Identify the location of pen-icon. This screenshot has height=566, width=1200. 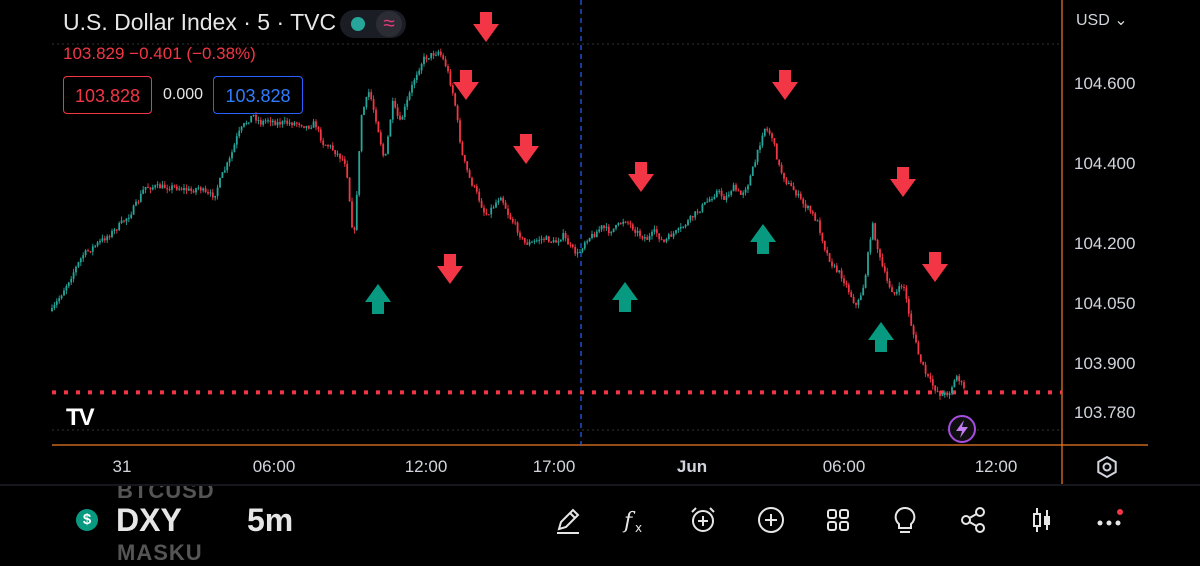
(568, 520).